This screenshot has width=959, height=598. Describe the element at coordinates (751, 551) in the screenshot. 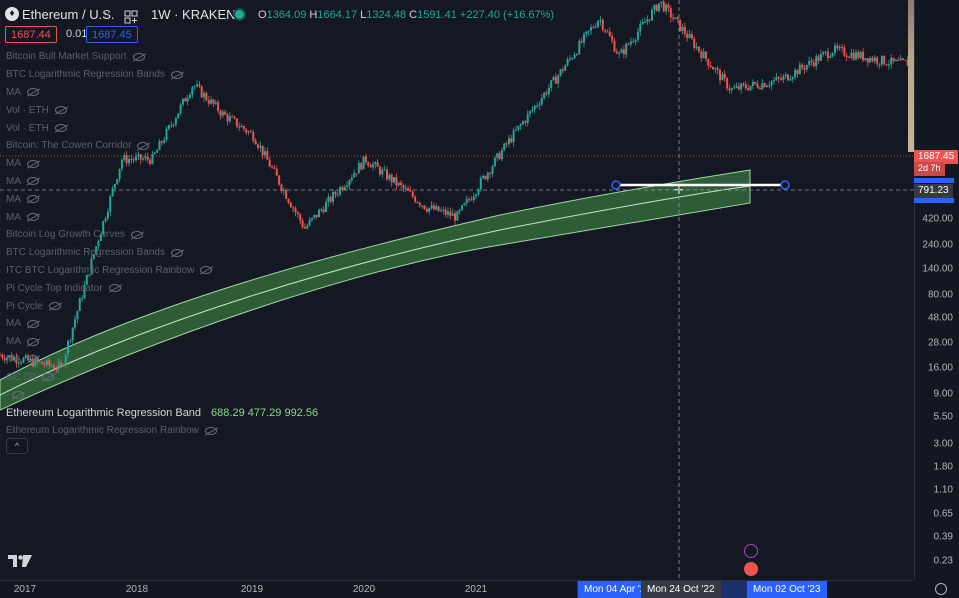

I see `lightning-icon` at that location.